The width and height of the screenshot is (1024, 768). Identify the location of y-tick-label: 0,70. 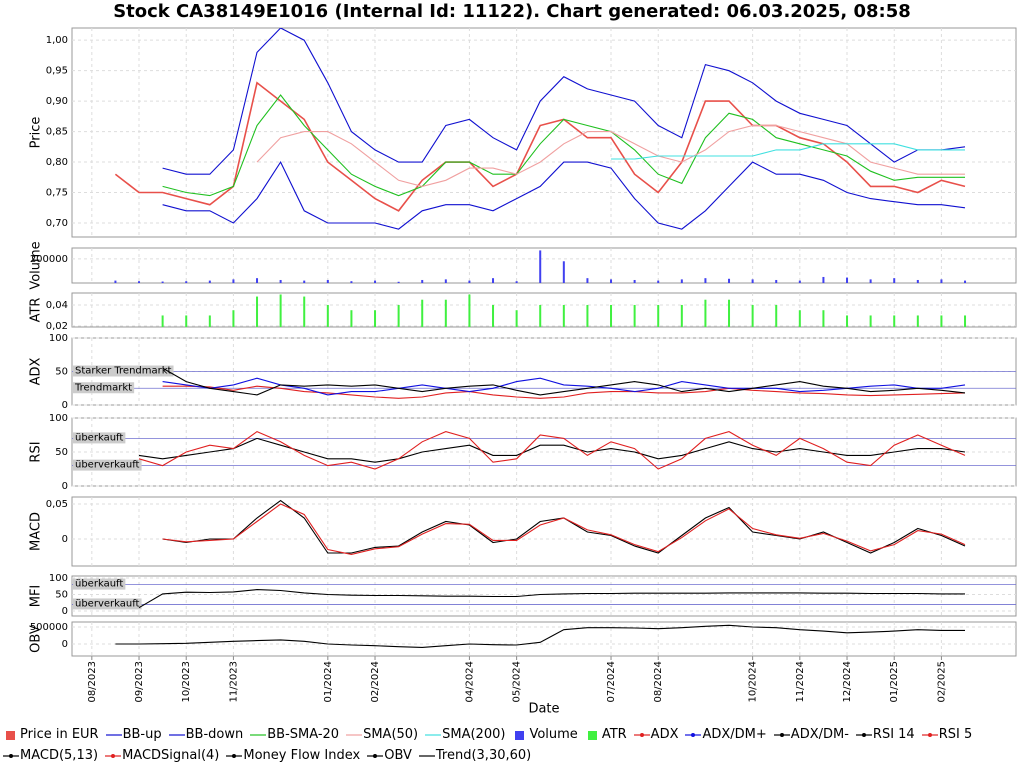
(57, 223).